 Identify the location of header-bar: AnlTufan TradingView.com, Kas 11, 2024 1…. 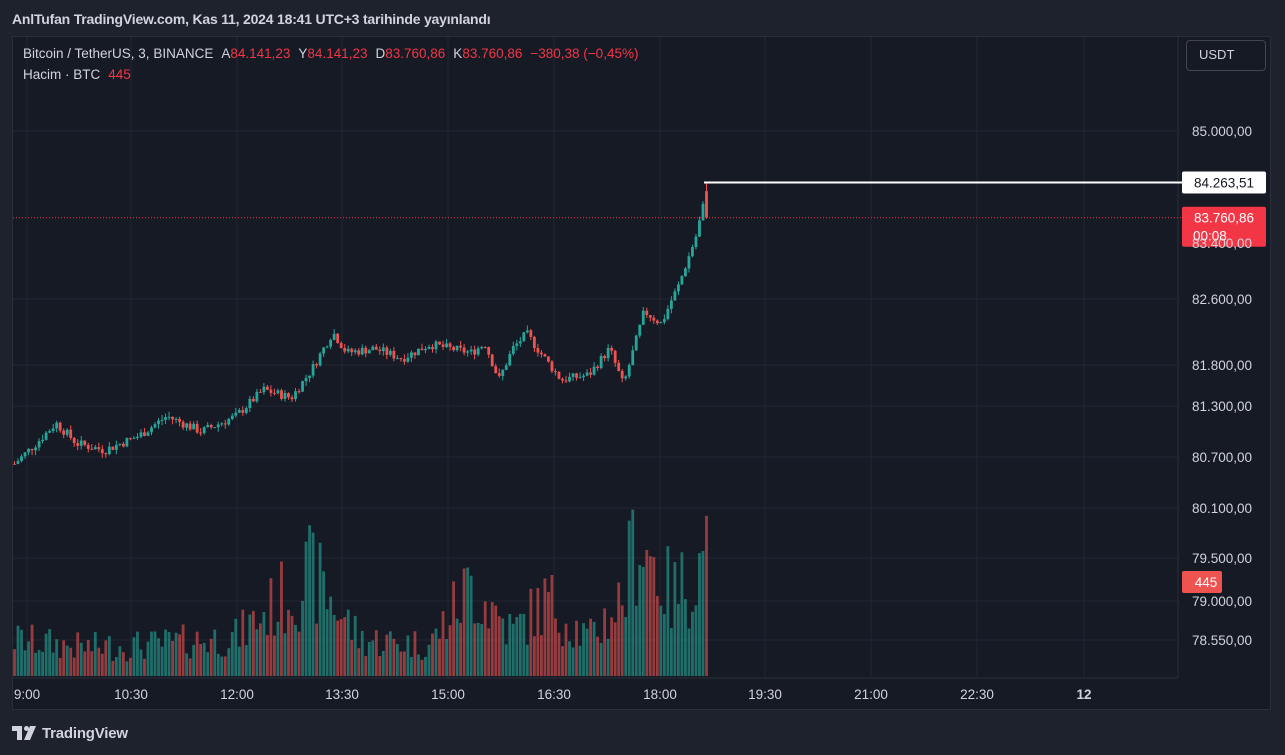
(642, 18).